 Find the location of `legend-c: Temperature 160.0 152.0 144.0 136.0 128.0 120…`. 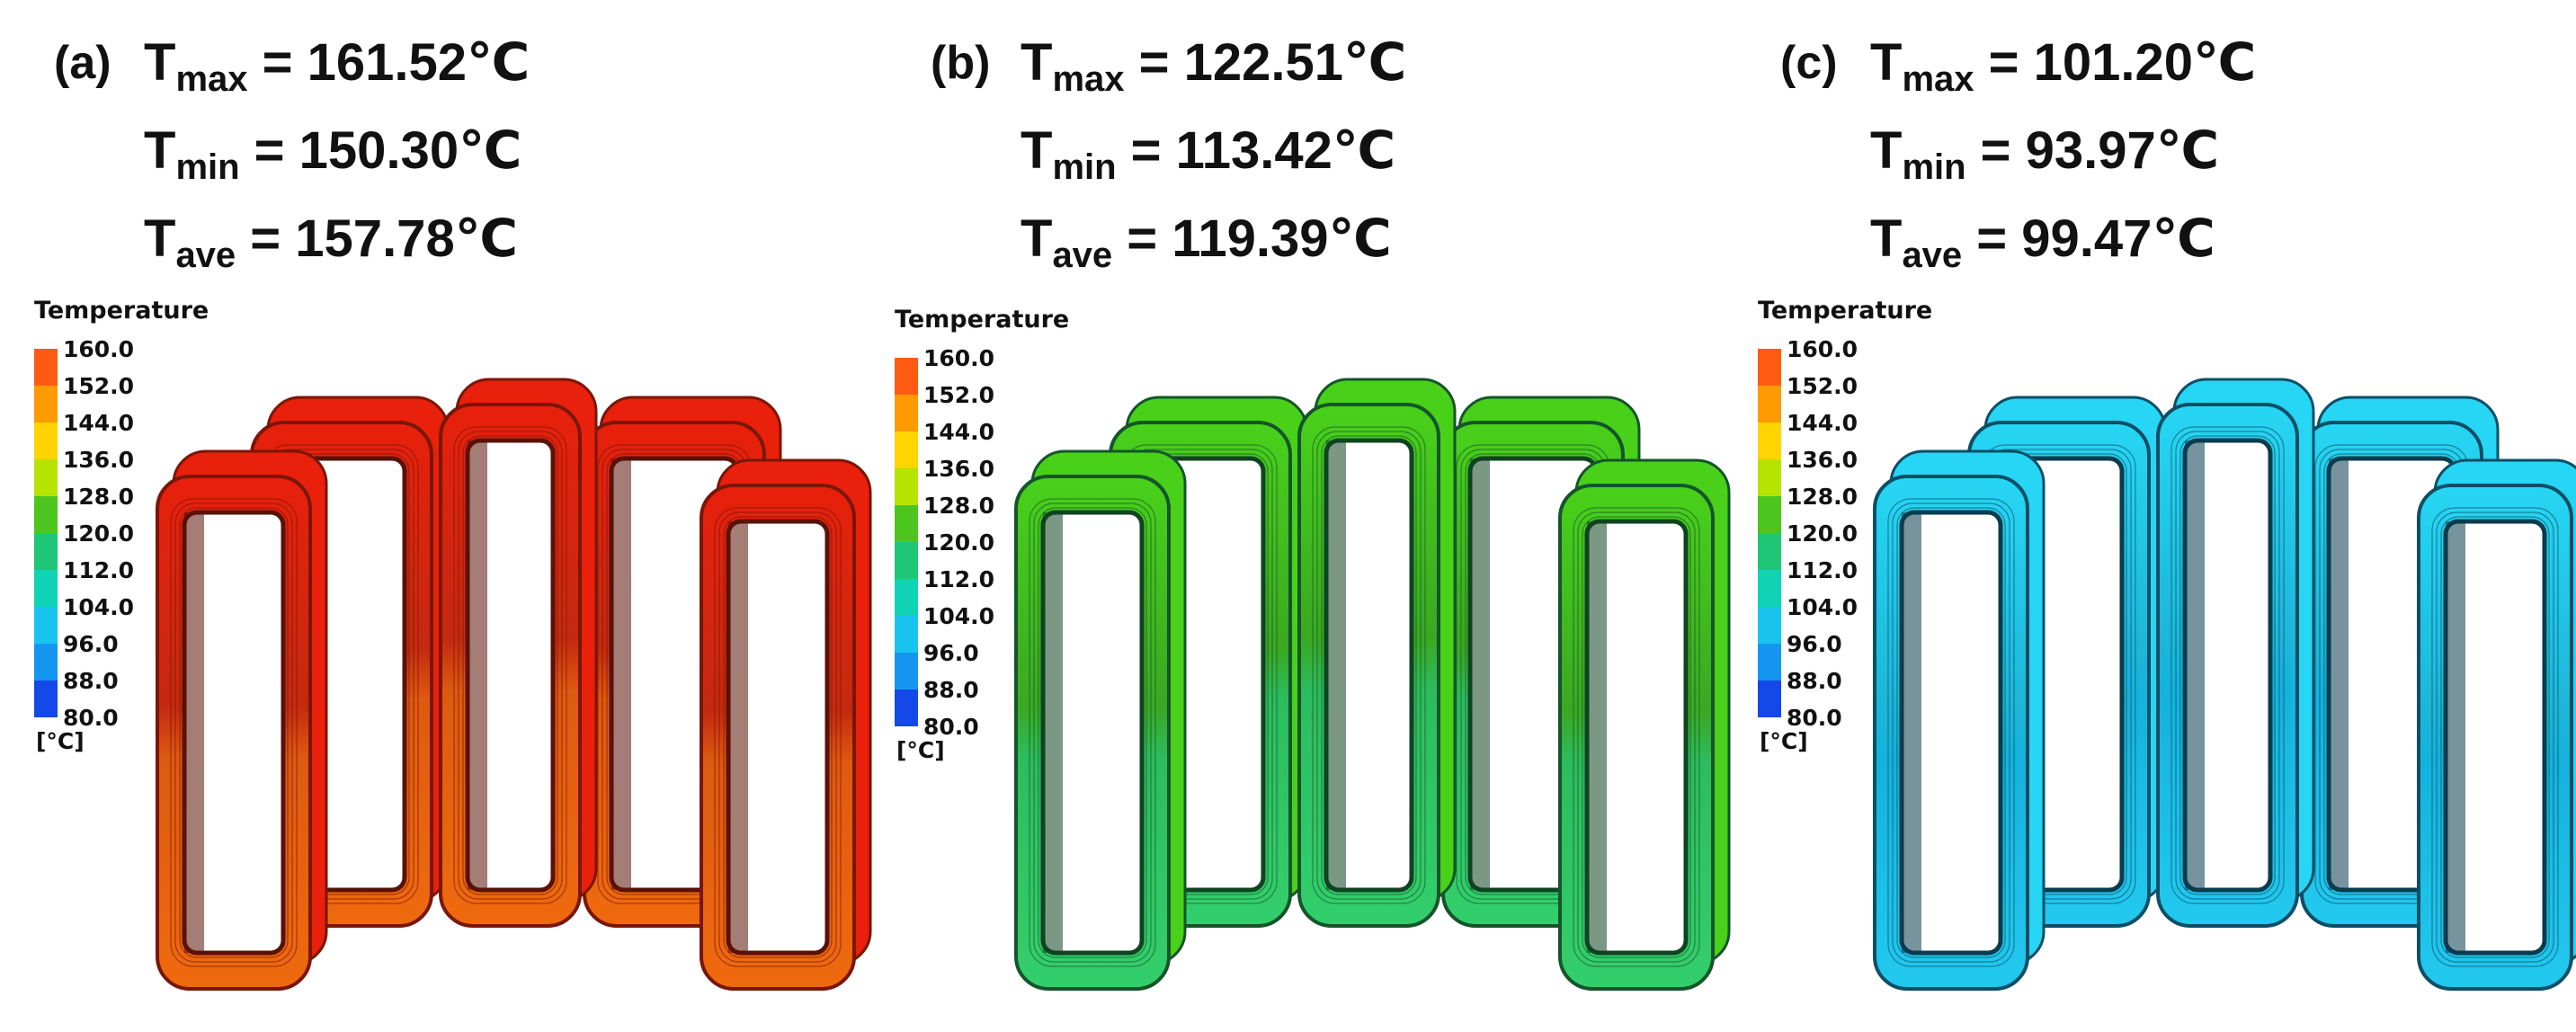

legend-c: Temperature 160.0 152.0 144.0 136.0 128.0 120… is located at coordinates (1846, 526).